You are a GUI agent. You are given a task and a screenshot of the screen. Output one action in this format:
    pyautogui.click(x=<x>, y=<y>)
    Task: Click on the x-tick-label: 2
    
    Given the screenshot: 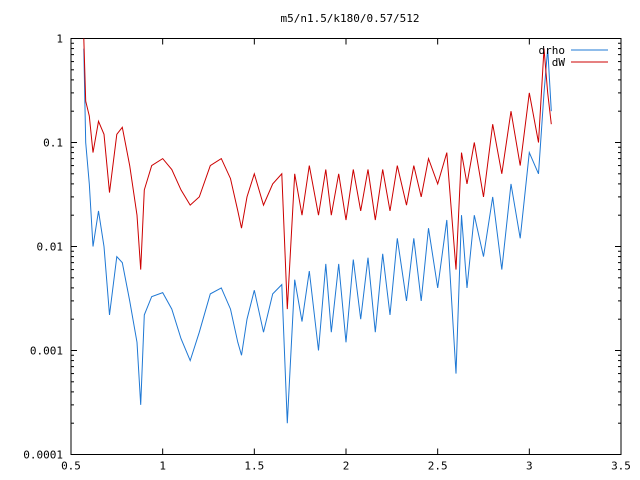 What is the action you would take?
    pyautogui.click(x=346, y=466)
    